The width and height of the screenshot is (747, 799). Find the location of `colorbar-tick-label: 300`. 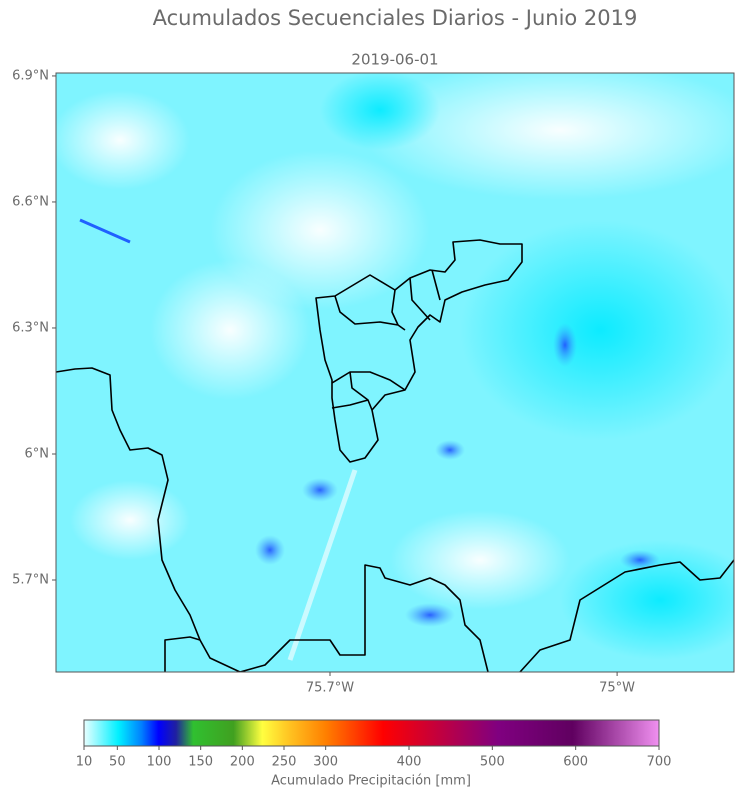

colorbar-tick-label: 300 is located at coordinates (325, 762).